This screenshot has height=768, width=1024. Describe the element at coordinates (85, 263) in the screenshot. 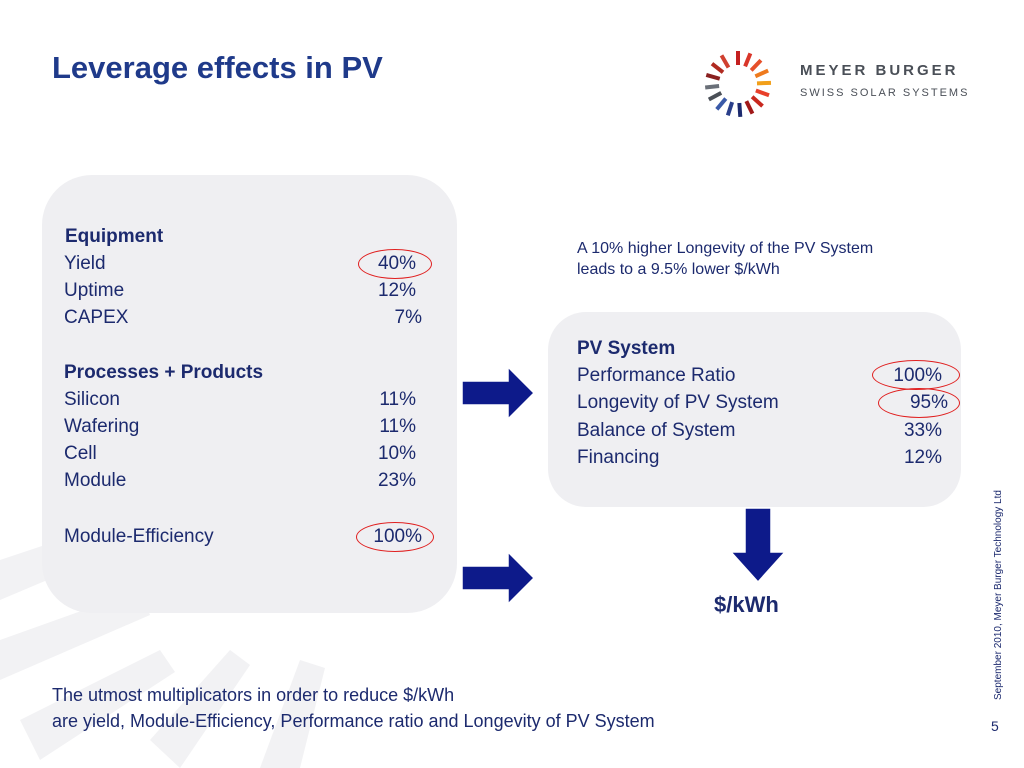

I see `yield-label: Yield` at that location.